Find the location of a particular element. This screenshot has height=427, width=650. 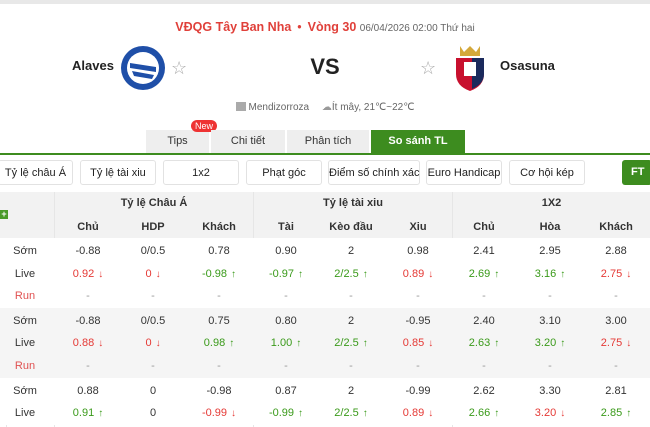

match-datetime: 06/04/2026 02:00 Thứ hai is located at coordinates (417, 28).